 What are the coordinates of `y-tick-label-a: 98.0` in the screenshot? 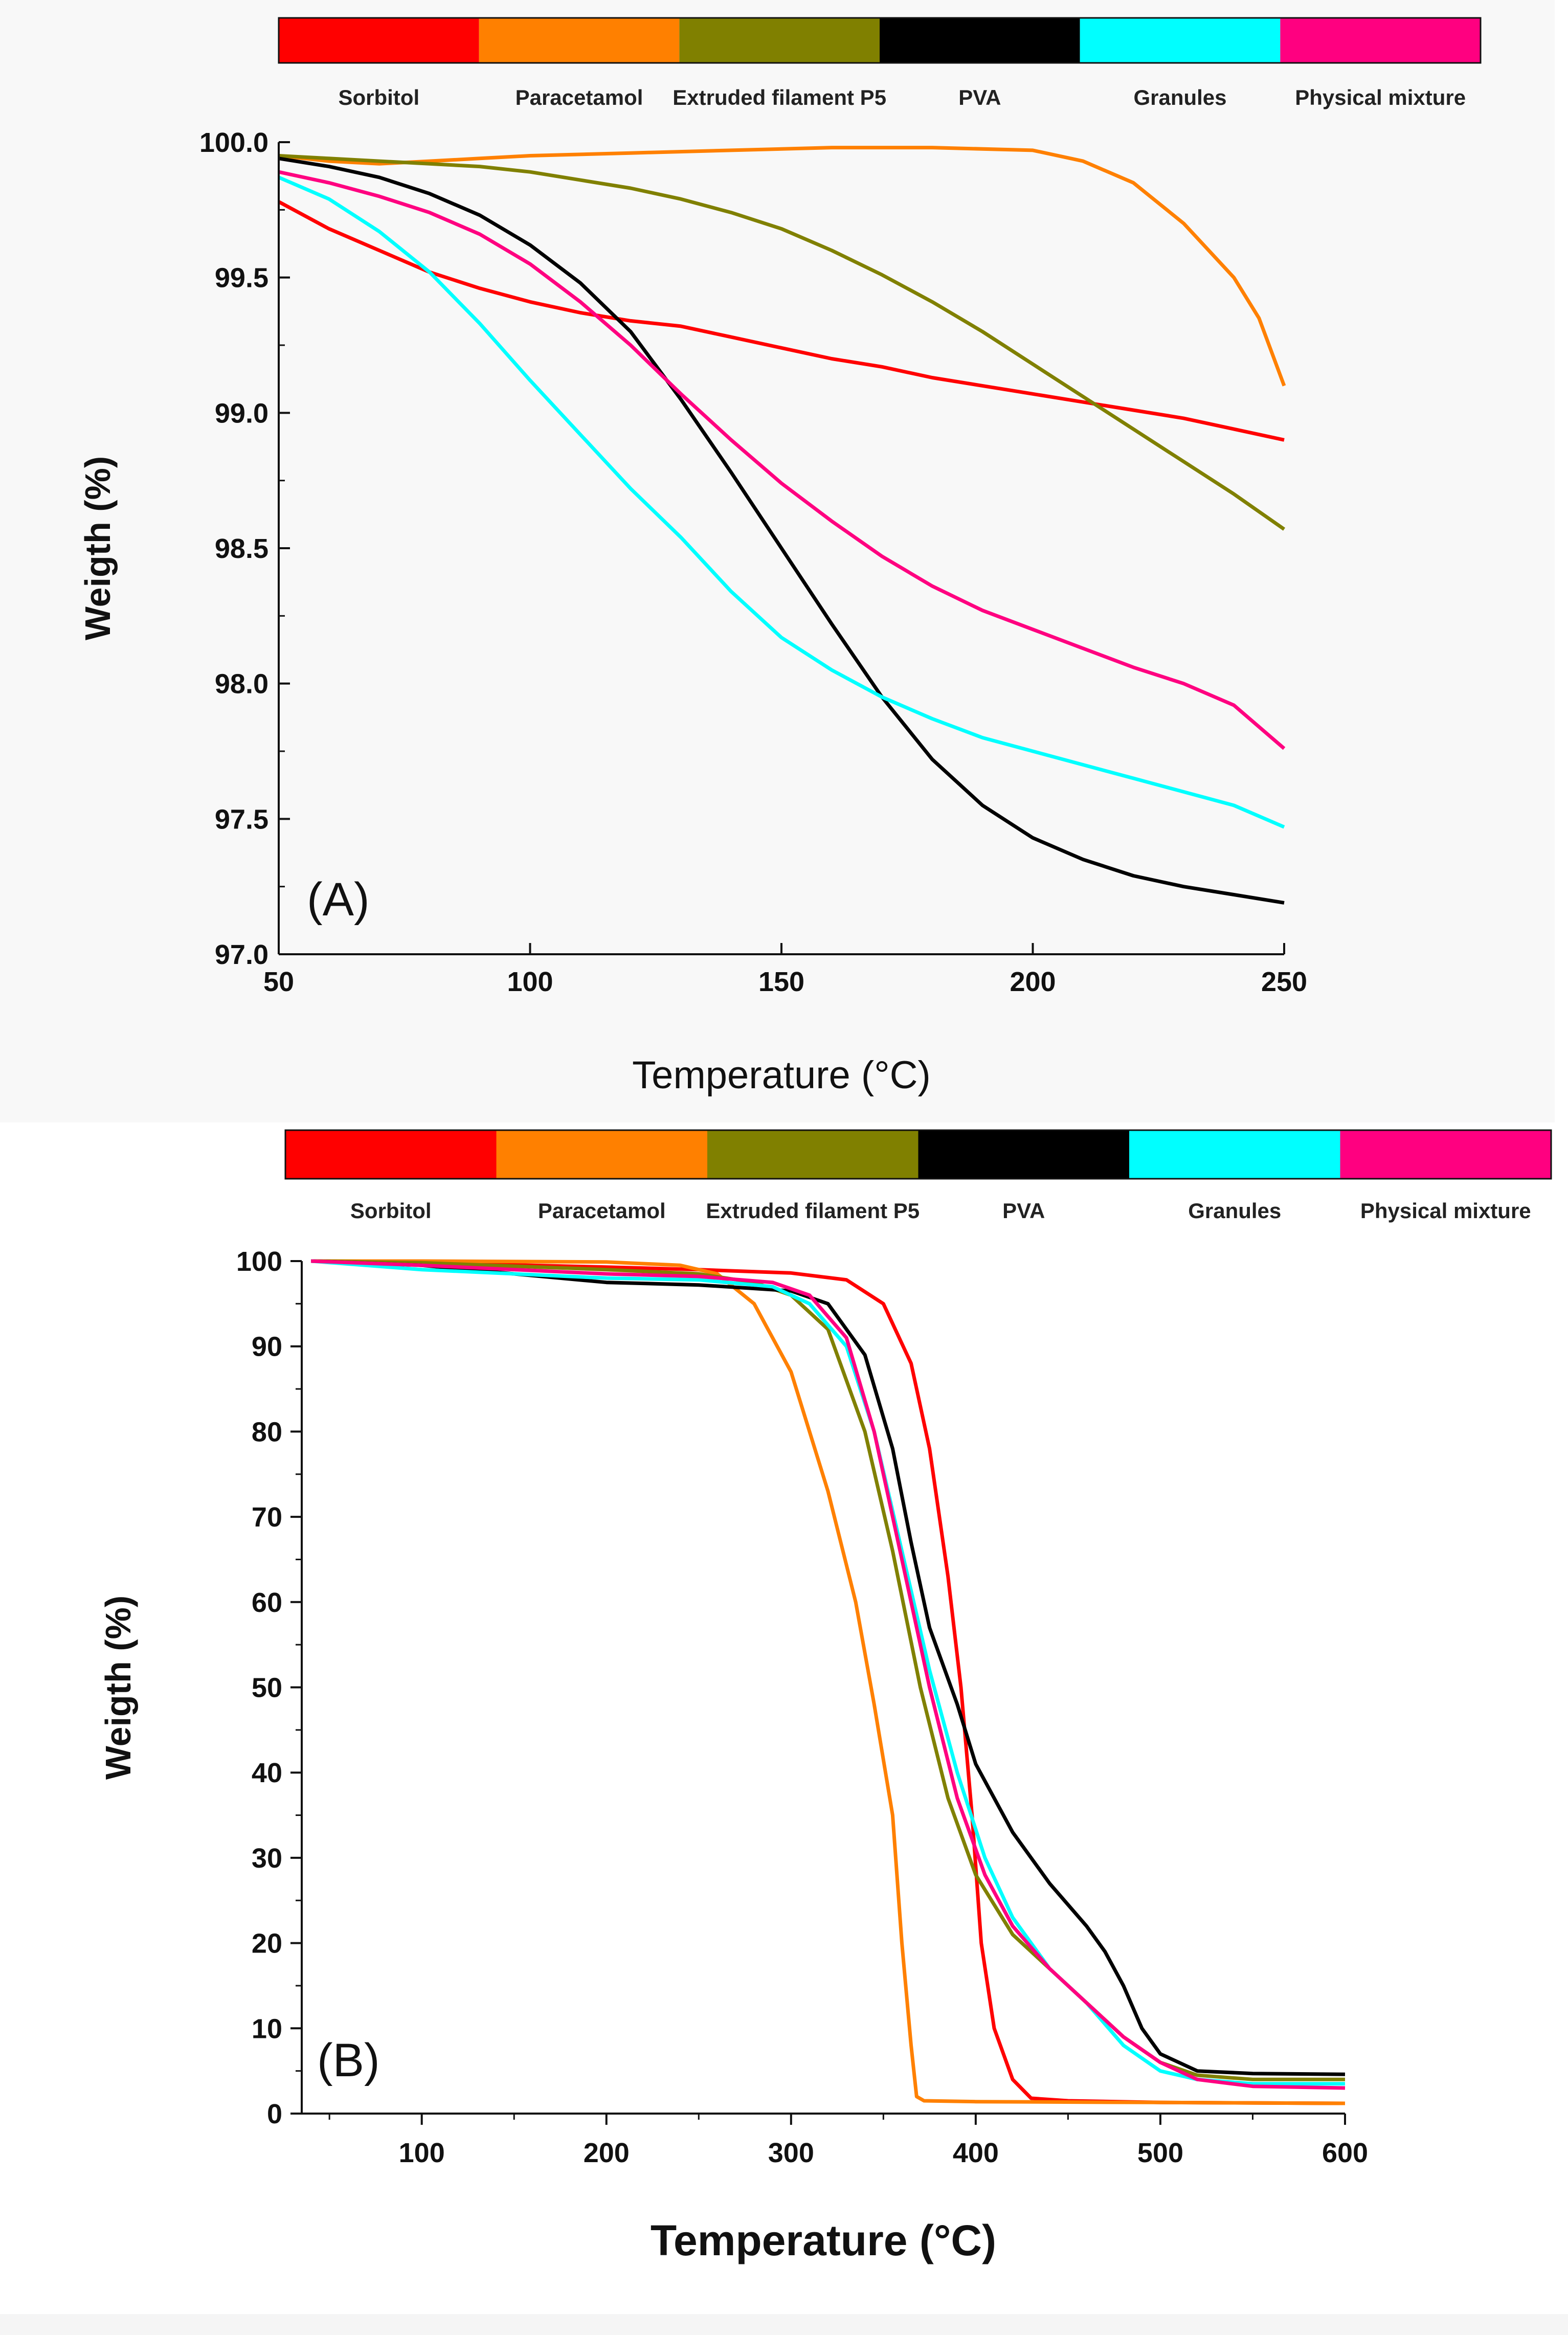 It's located at (241, 684).